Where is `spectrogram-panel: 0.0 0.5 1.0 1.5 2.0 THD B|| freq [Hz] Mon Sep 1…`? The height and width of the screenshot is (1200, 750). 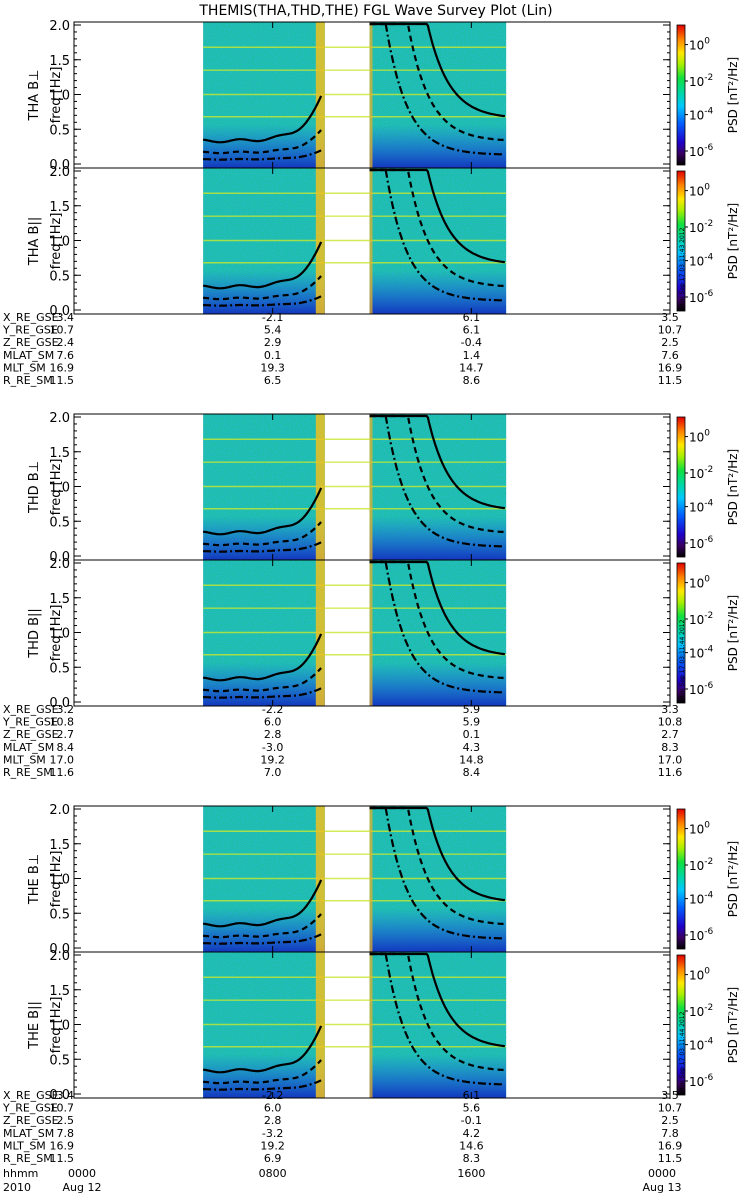 spectrogram-panel: 0.0 0.5 1.0 1.5 2.0 THD B|| freq [Hz] Mon Sep 1… is located at coordinates (383, 634).